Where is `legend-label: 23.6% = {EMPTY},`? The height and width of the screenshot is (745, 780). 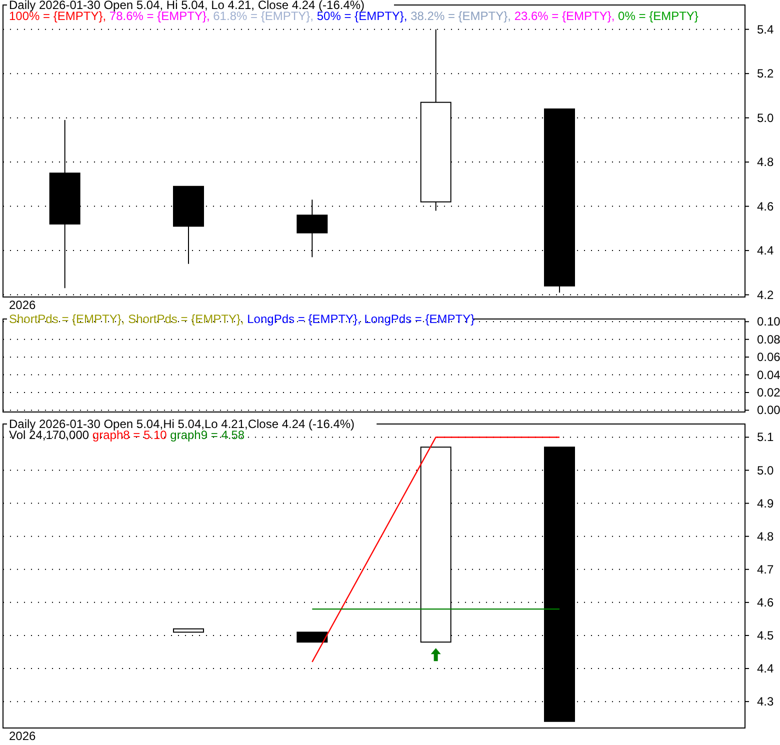 legend-label: 23.6% = {EMPTY}, is located at coordinates (562, 16).